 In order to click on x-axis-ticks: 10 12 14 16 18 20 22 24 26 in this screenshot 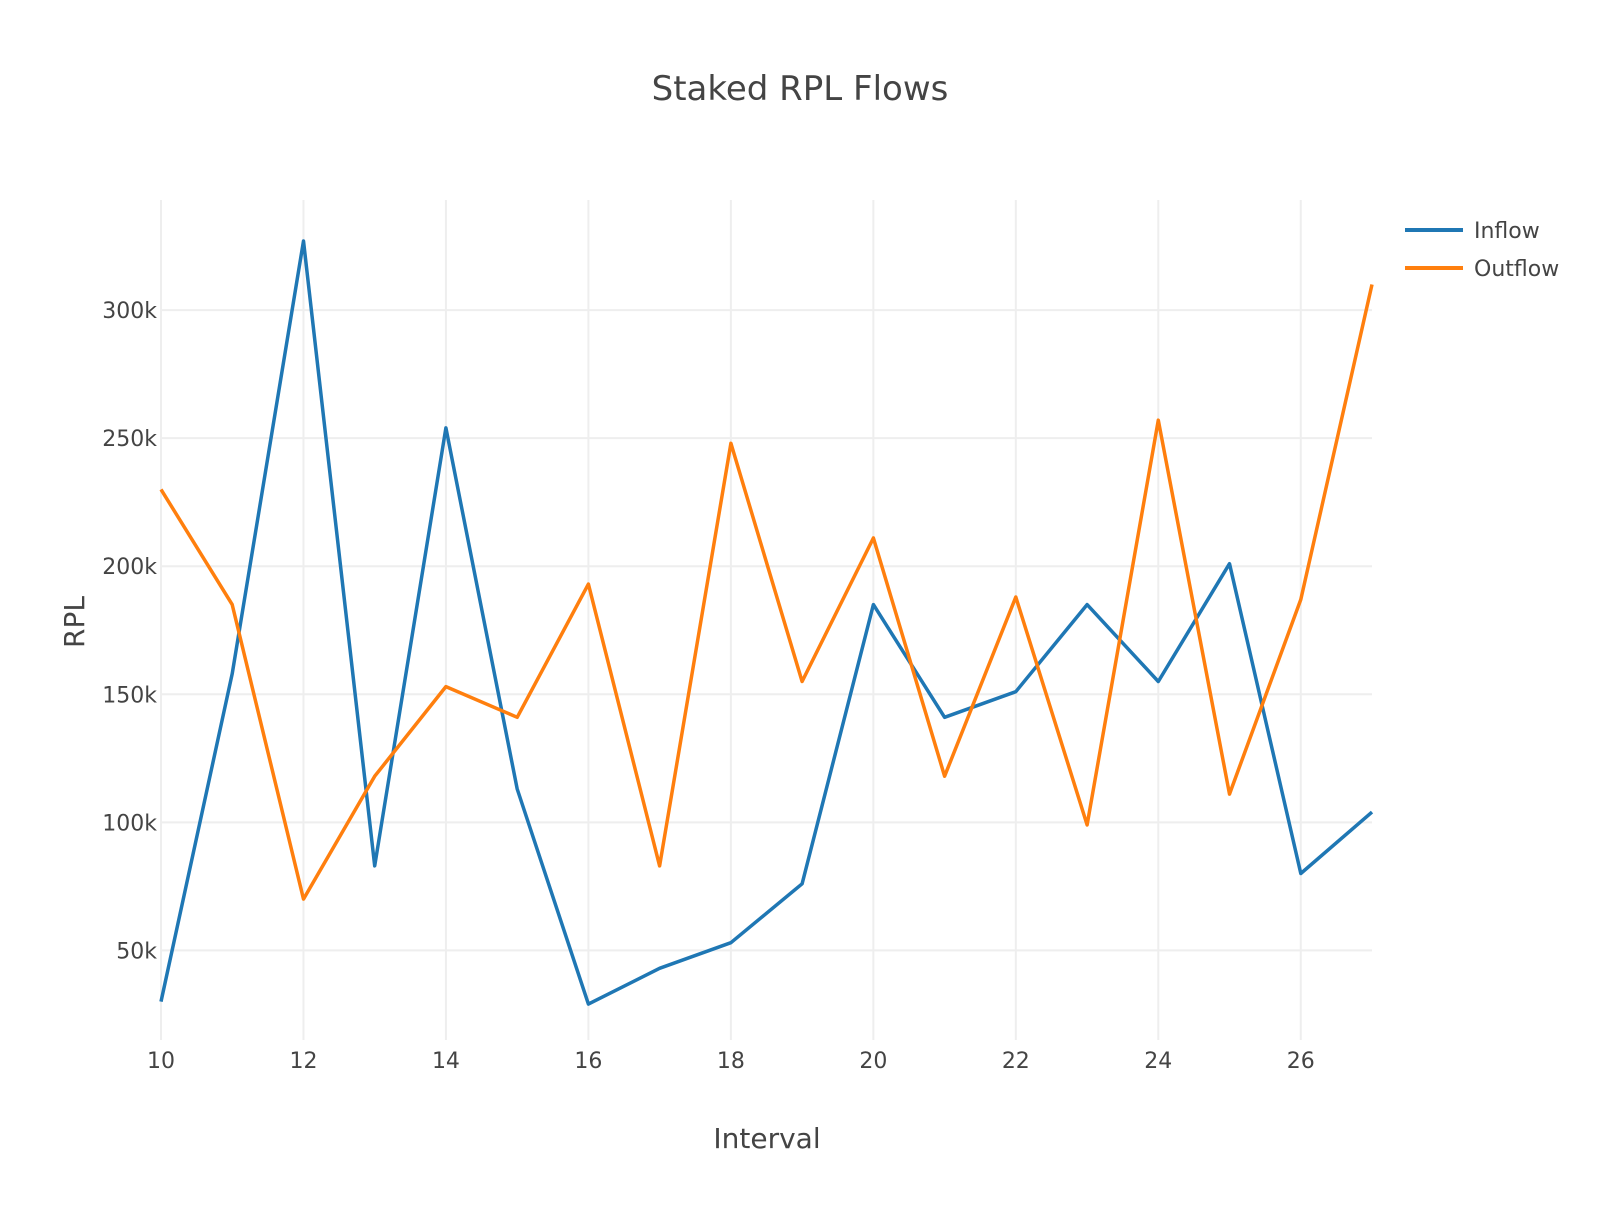, I will do `click(731, 1061)`.